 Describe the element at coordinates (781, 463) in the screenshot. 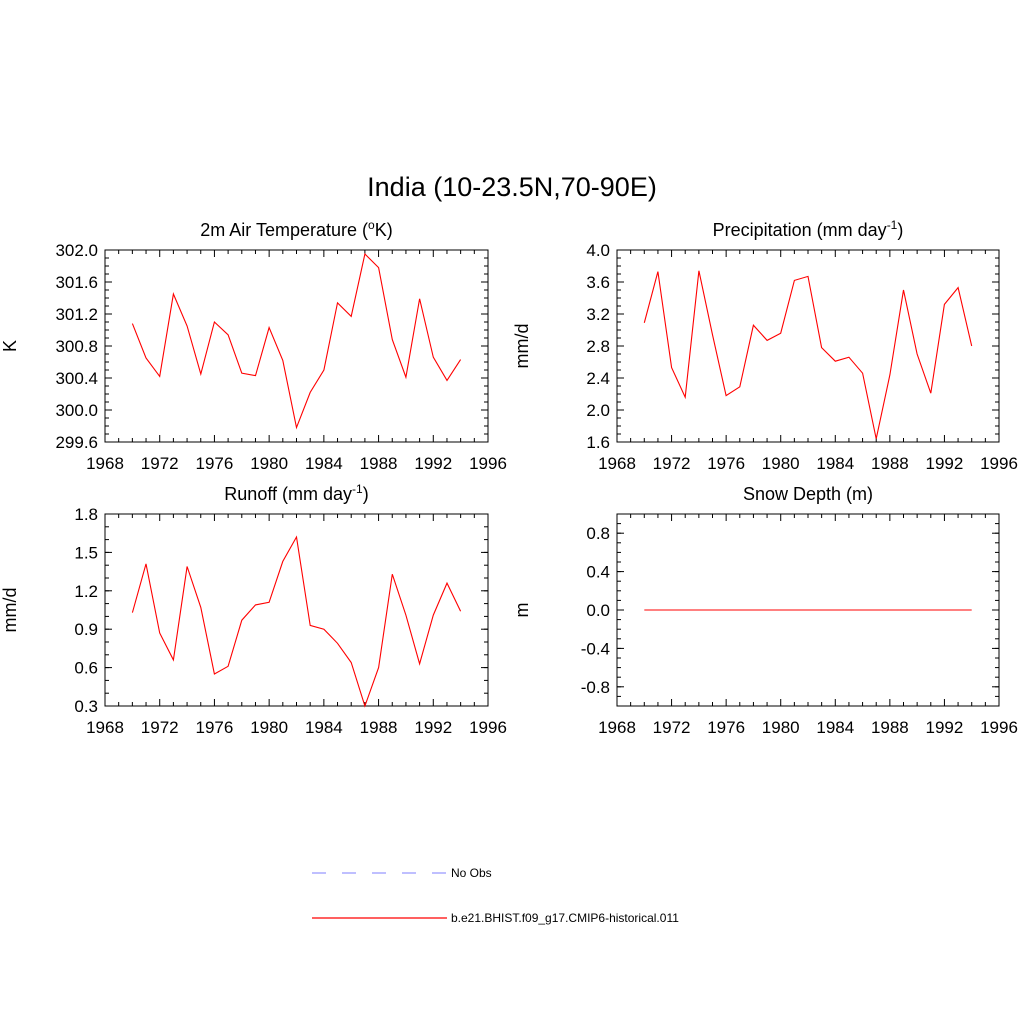

I see `precipitation-x-tick-label: 1980` at that location.